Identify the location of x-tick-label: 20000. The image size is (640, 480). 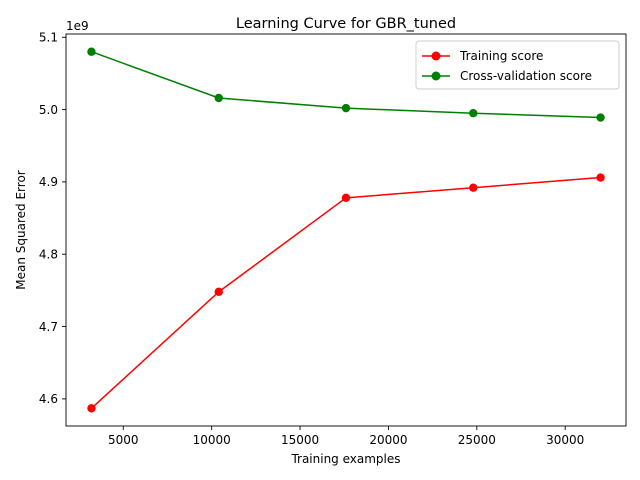
(388, 440).